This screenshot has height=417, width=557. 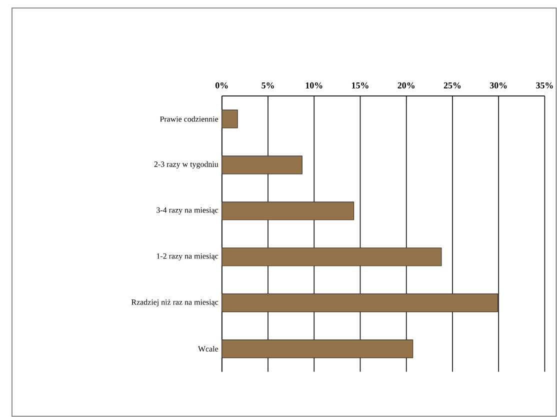 What do you see at coordinates (544, 85) in the screenshot?
I see `x-tick-label: 35%` at bounding box center [544, 85].